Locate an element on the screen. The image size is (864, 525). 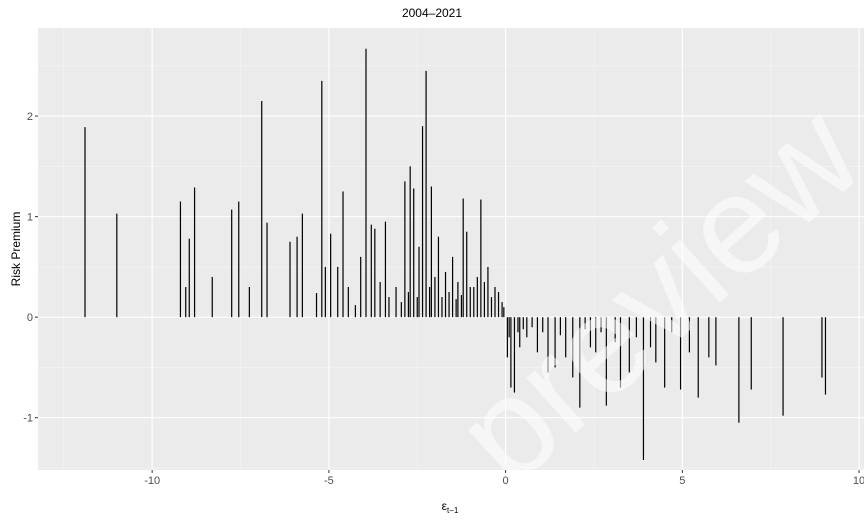
chart-title: 2004–2021 is located at coordinates (432, 13).